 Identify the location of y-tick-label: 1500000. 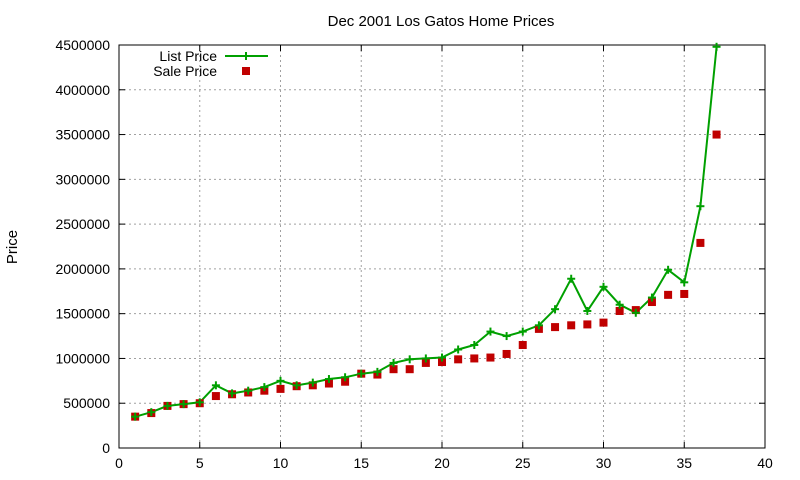
(82, 314).